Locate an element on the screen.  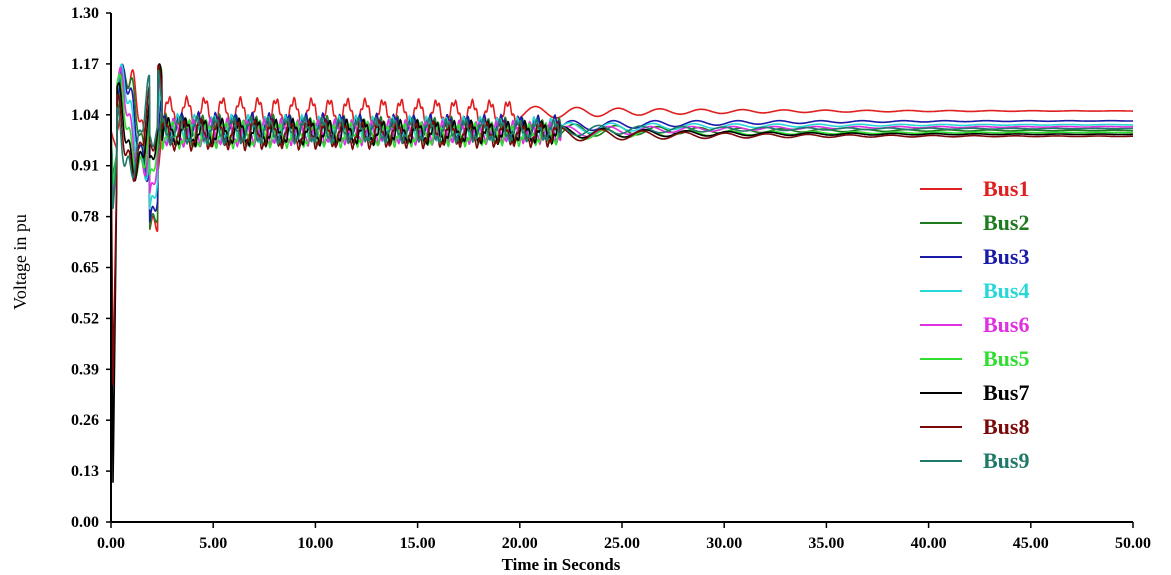
legend-label-bus7: Bus7 is located at coordinates (1006, 392).